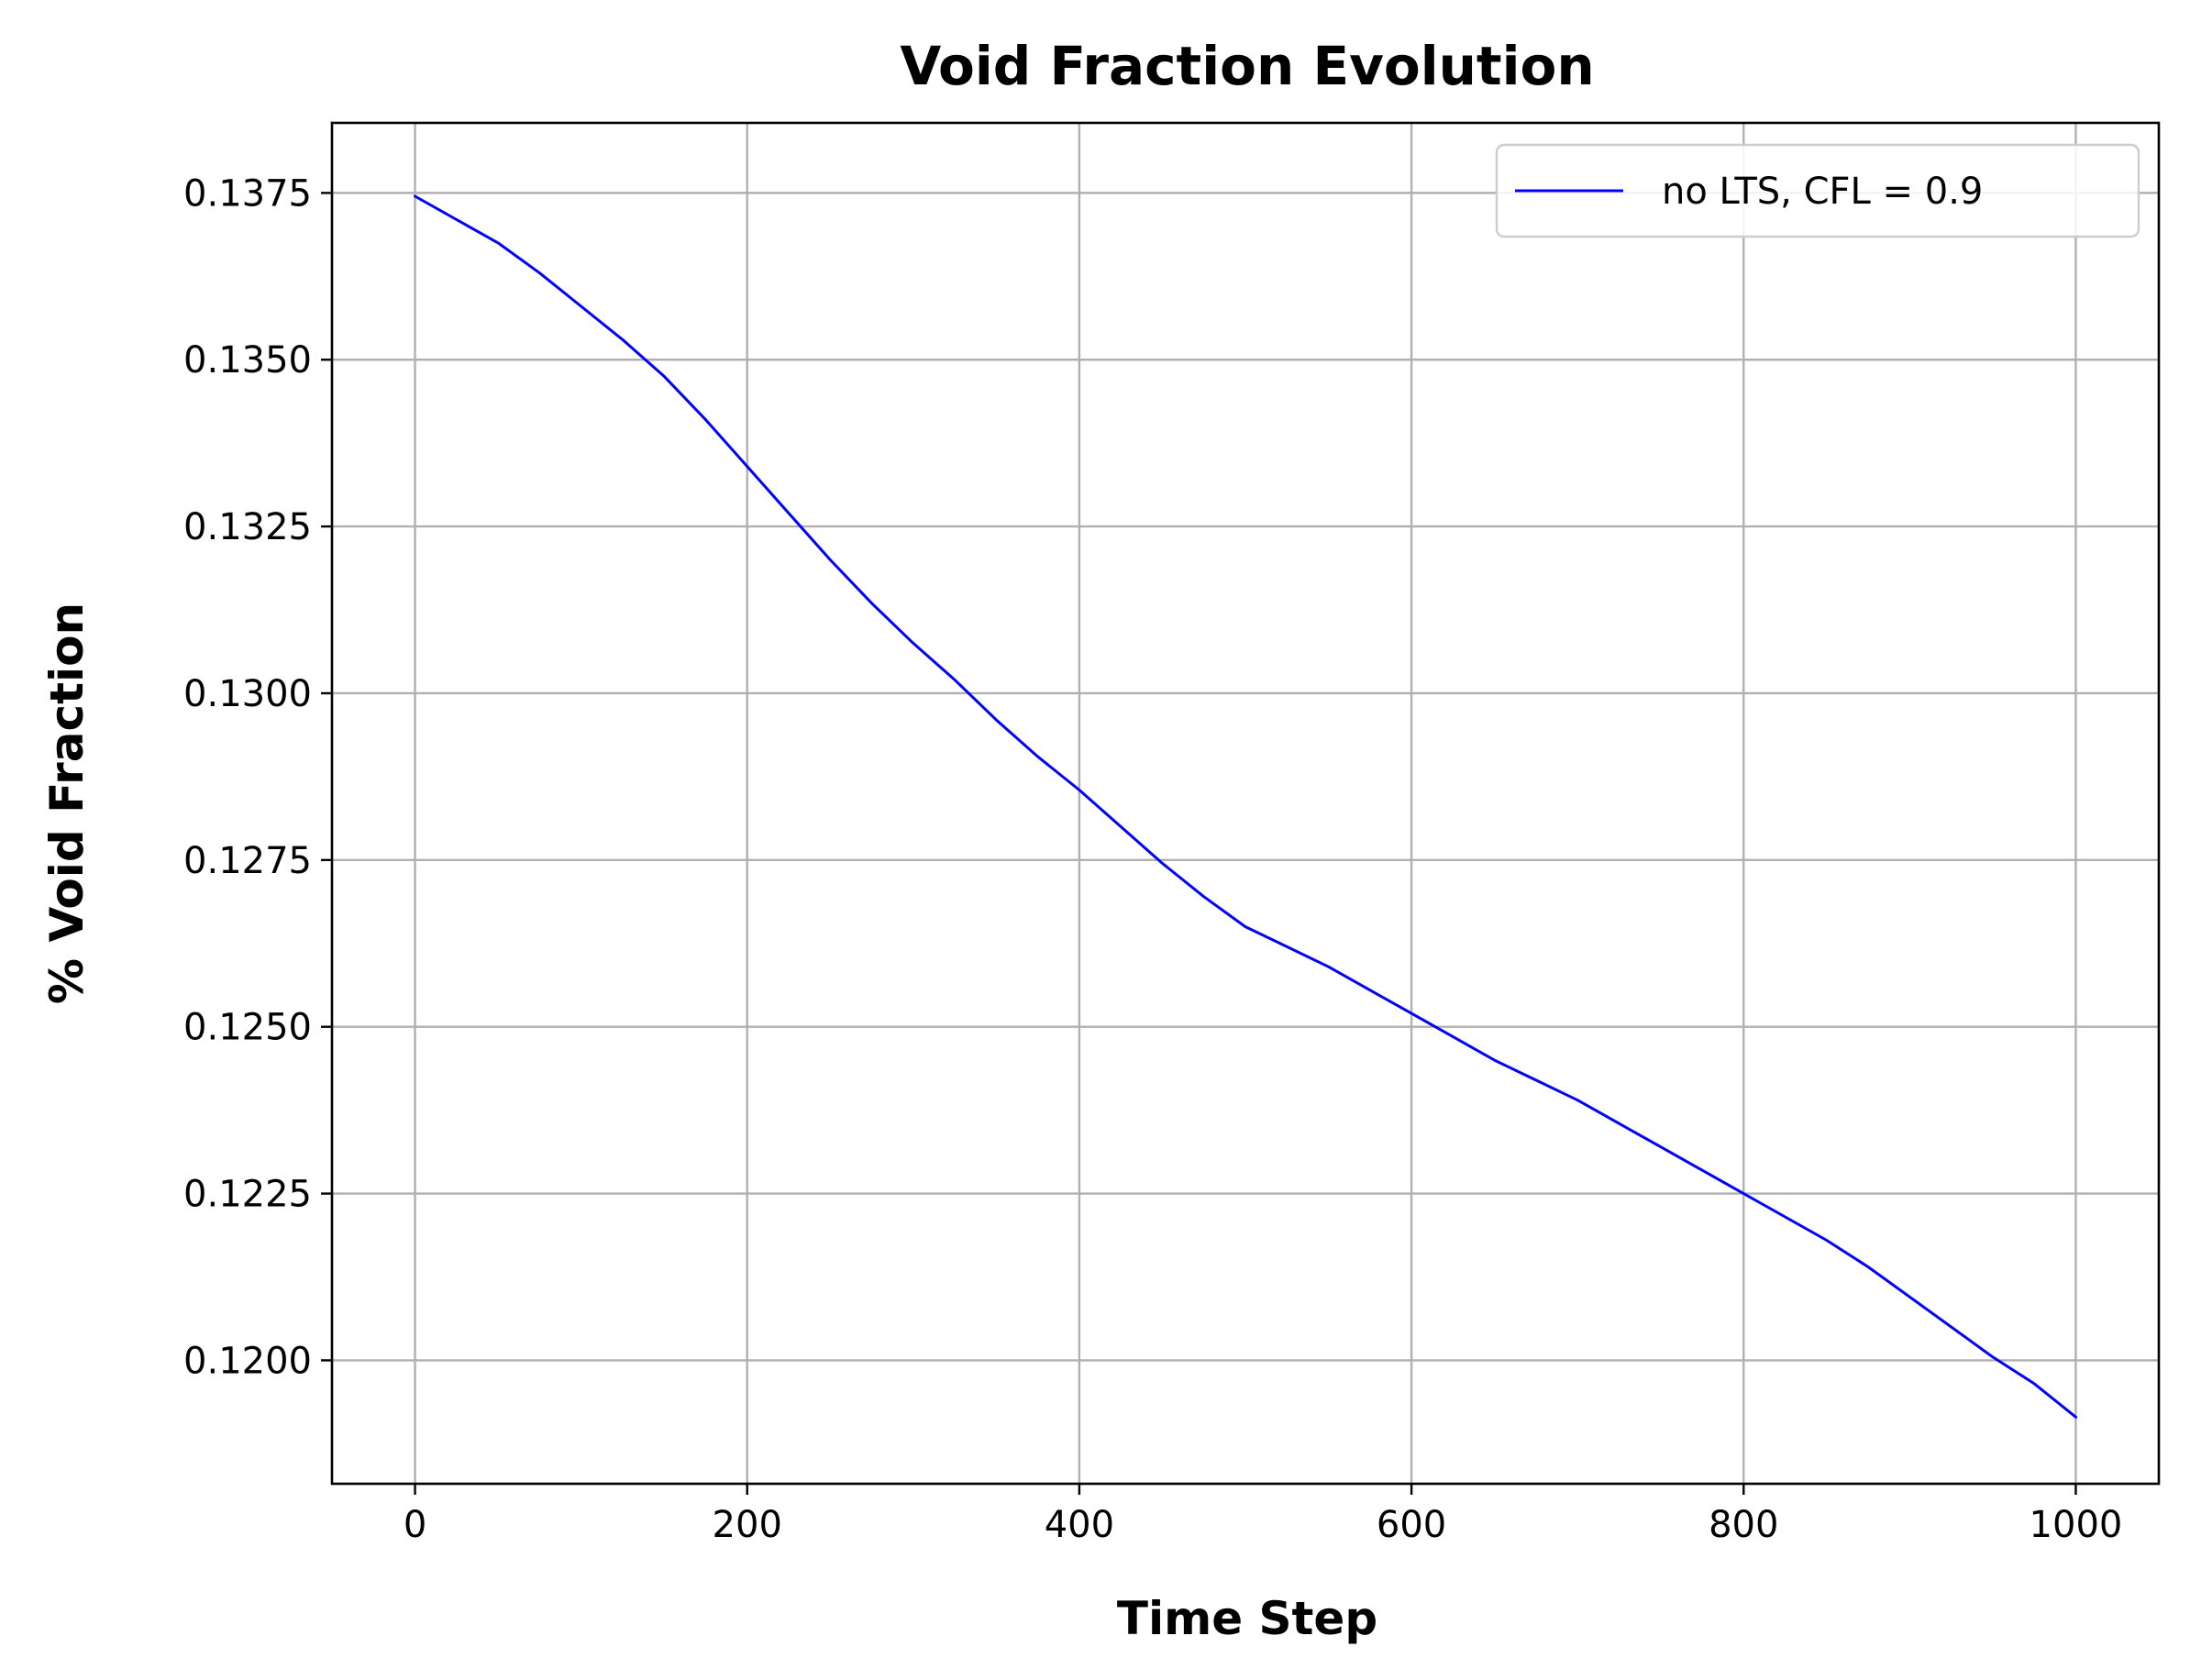  I want to click on y-tick-label-2: 0.1250, so click(247, 1028).